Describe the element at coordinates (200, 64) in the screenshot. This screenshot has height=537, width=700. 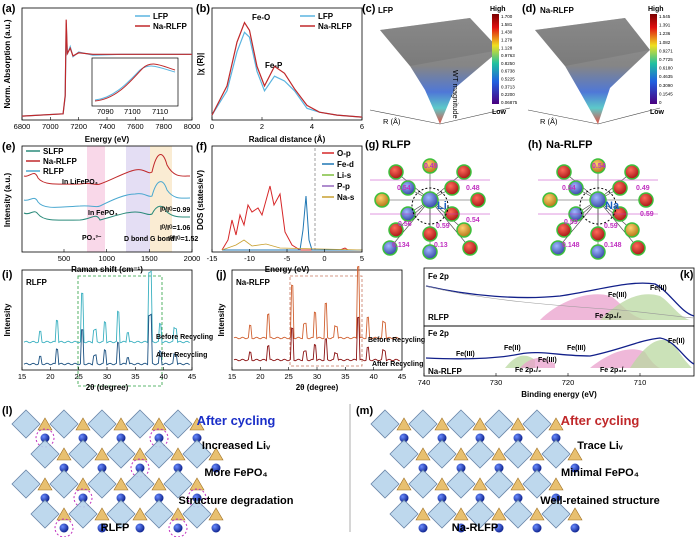
I see `y-axis-label-b: |χ (R)|` at that location.